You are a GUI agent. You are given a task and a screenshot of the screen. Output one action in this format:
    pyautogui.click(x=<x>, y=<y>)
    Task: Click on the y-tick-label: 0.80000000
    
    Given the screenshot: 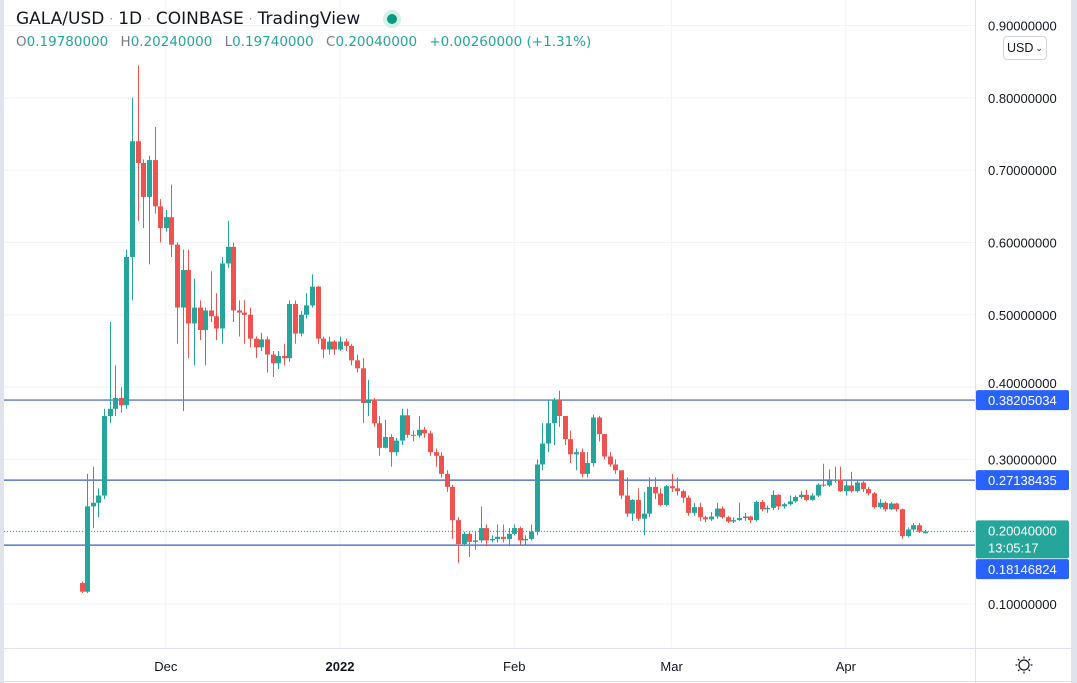 What is the action you would take?
    pyautogui.click(x=1022, y=98)
    